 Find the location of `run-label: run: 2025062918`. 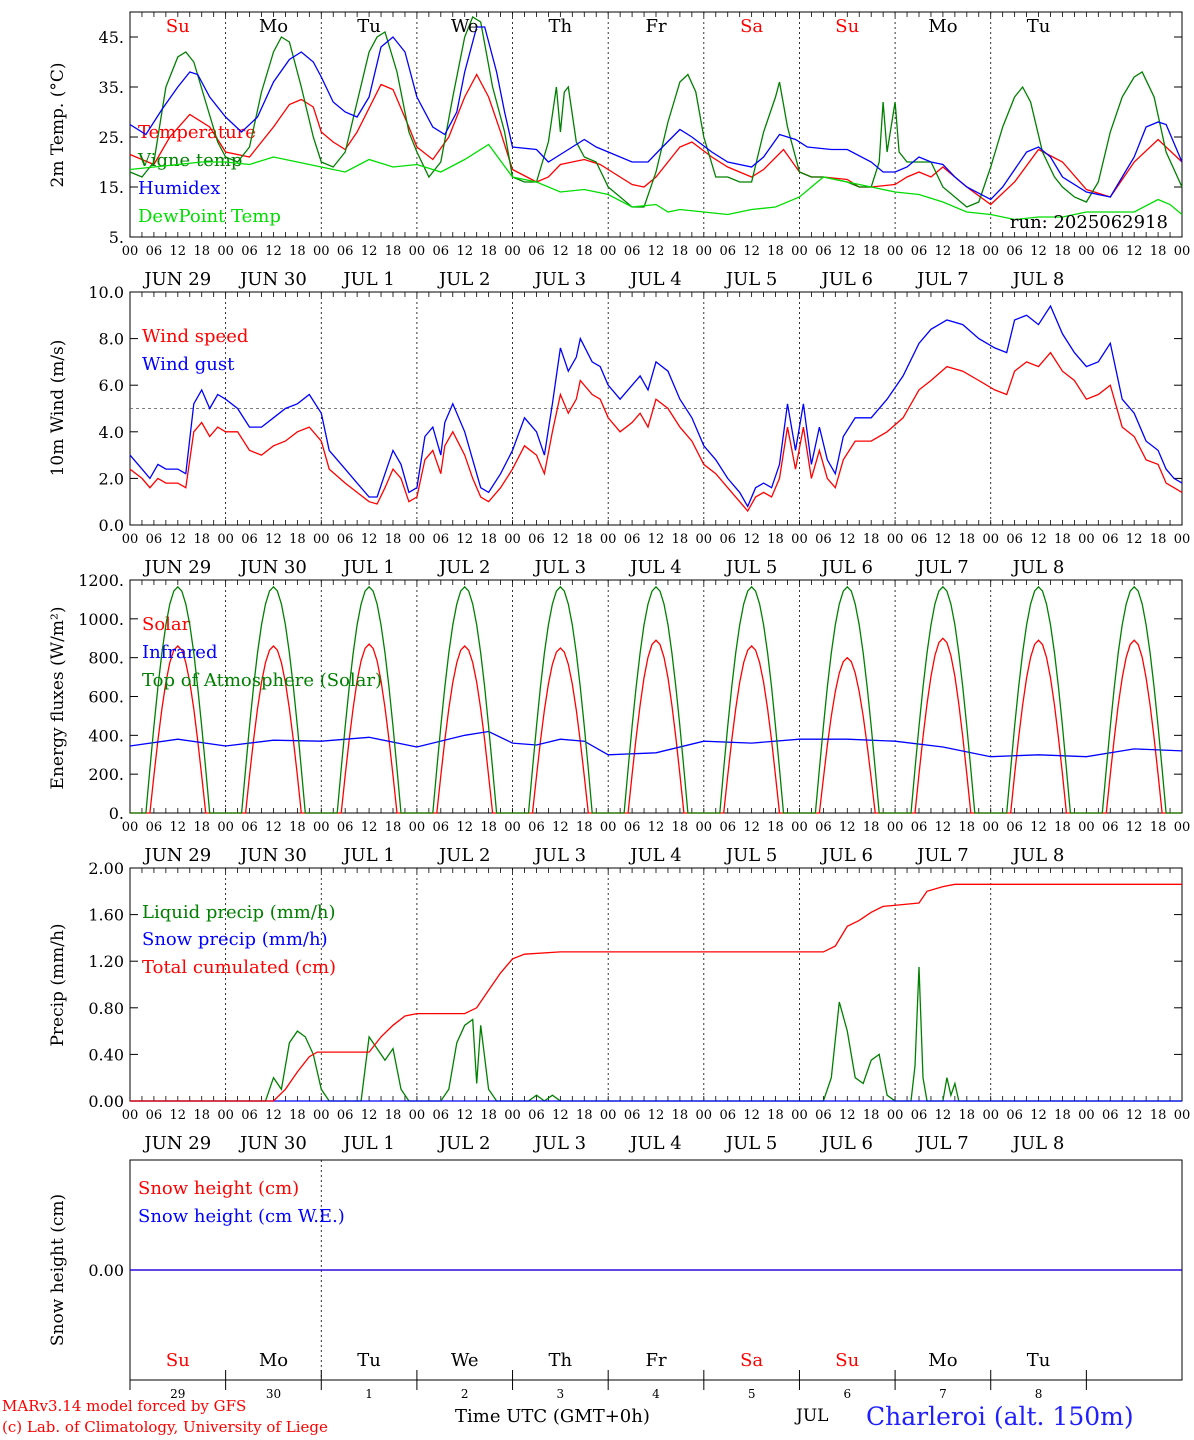

run-label: run: 2025062918 is located at coordinates (1089, 222).